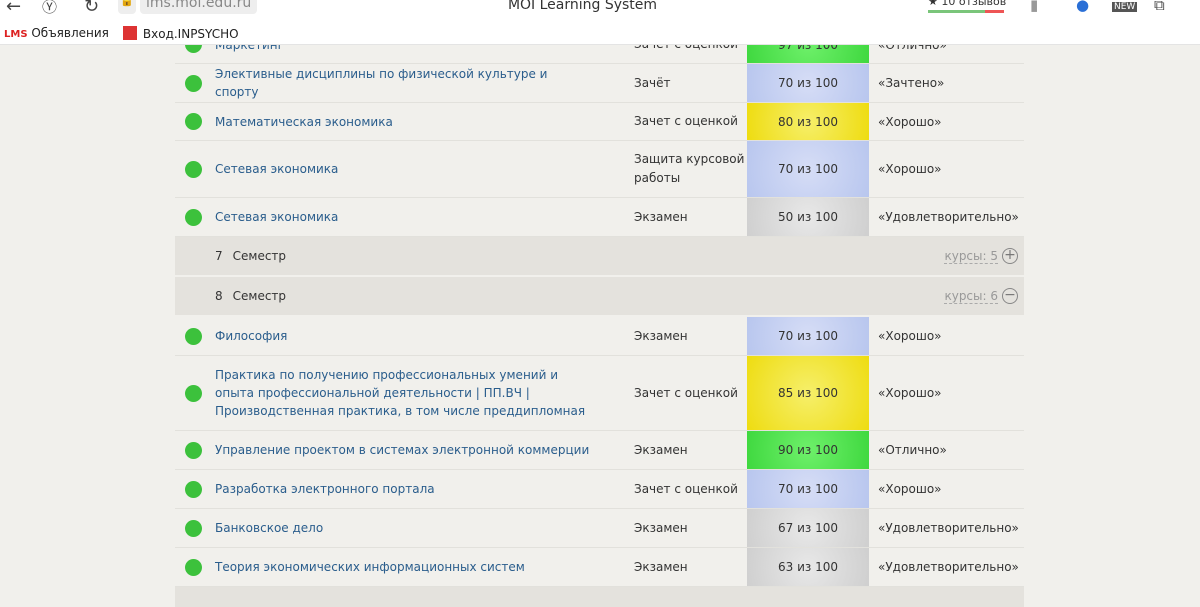  Describe the element at coordinates (199, 7) in the screenshot. I see `url-text: lms.moi.edu.ru` at that location.